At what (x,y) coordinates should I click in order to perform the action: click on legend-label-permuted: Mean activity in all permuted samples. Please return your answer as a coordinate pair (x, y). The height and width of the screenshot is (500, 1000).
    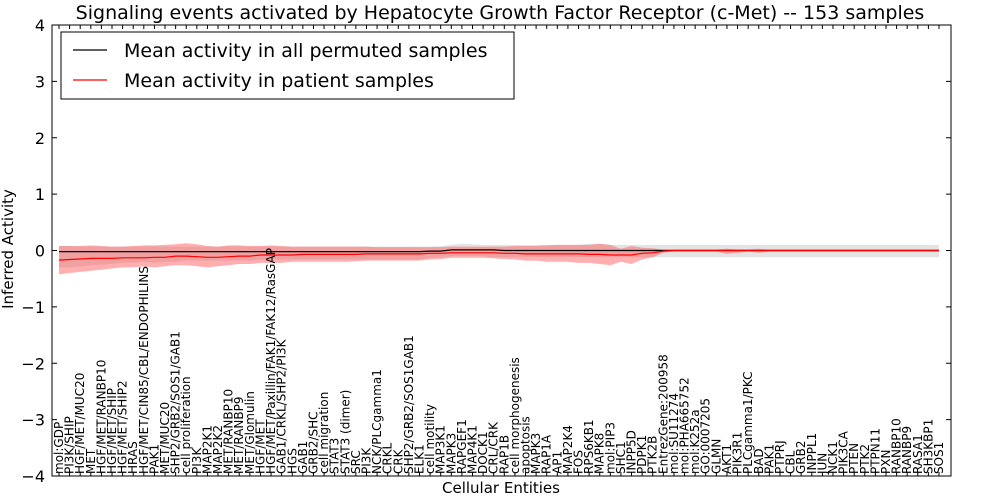
    Looking at the image, I should click on (305, 51).